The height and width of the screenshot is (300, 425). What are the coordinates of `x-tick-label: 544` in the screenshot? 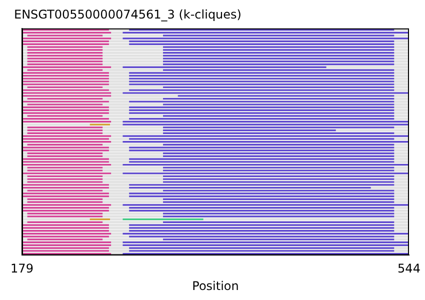 It's located at (409, 269).